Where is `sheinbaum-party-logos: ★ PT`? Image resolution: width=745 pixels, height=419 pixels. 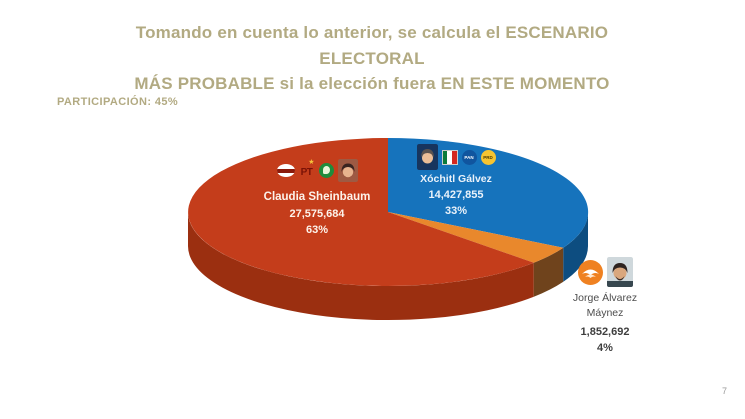 sheinbaum-party-logos: ★ PT is located at coordinates (317, 170).